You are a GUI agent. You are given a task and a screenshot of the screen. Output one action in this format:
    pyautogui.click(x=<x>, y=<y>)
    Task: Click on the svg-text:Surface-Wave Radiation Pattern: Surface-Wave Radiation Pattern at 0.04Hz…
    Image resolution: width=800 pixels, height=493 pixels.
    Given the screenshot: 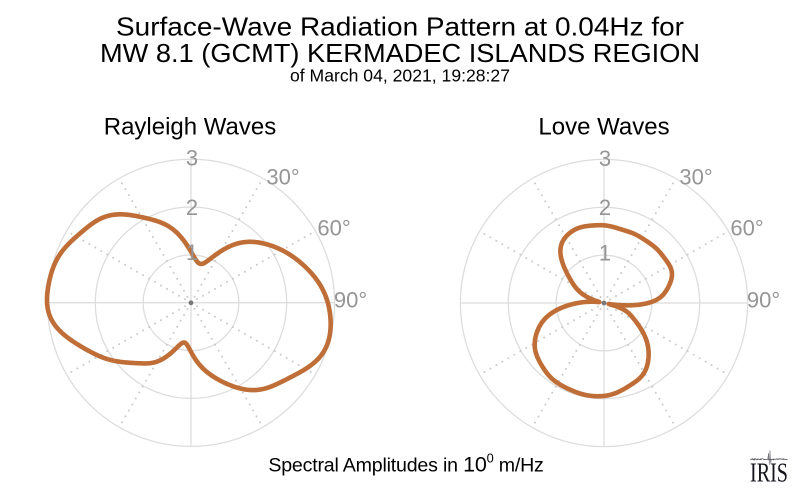 What is the action you would take?
    pyautogui.click(x=400, y=27)
    